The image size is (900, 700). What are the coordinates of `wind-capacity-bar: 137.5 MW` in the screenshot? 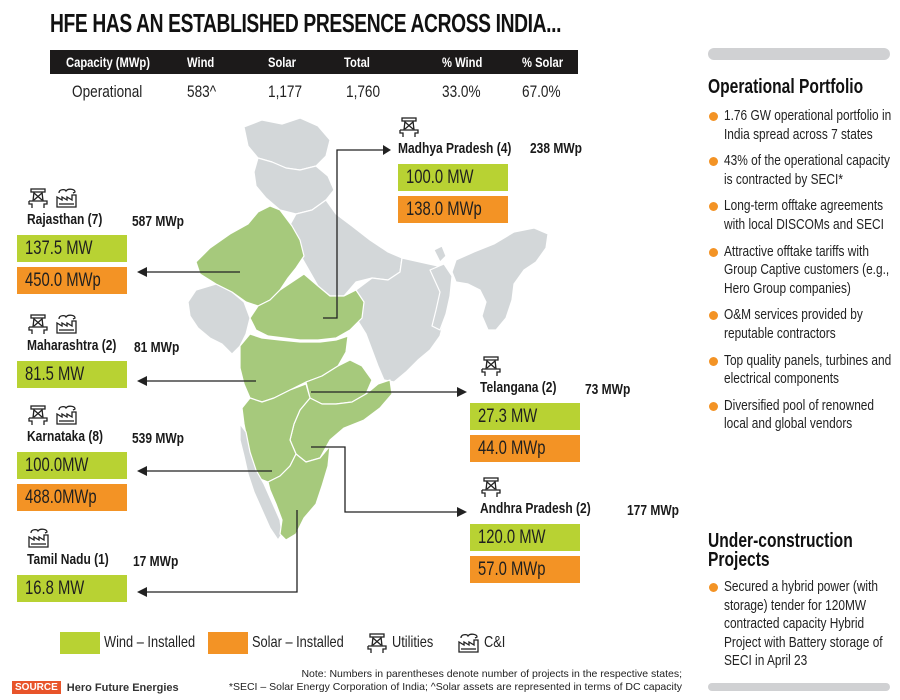 It's located at (72, 248).